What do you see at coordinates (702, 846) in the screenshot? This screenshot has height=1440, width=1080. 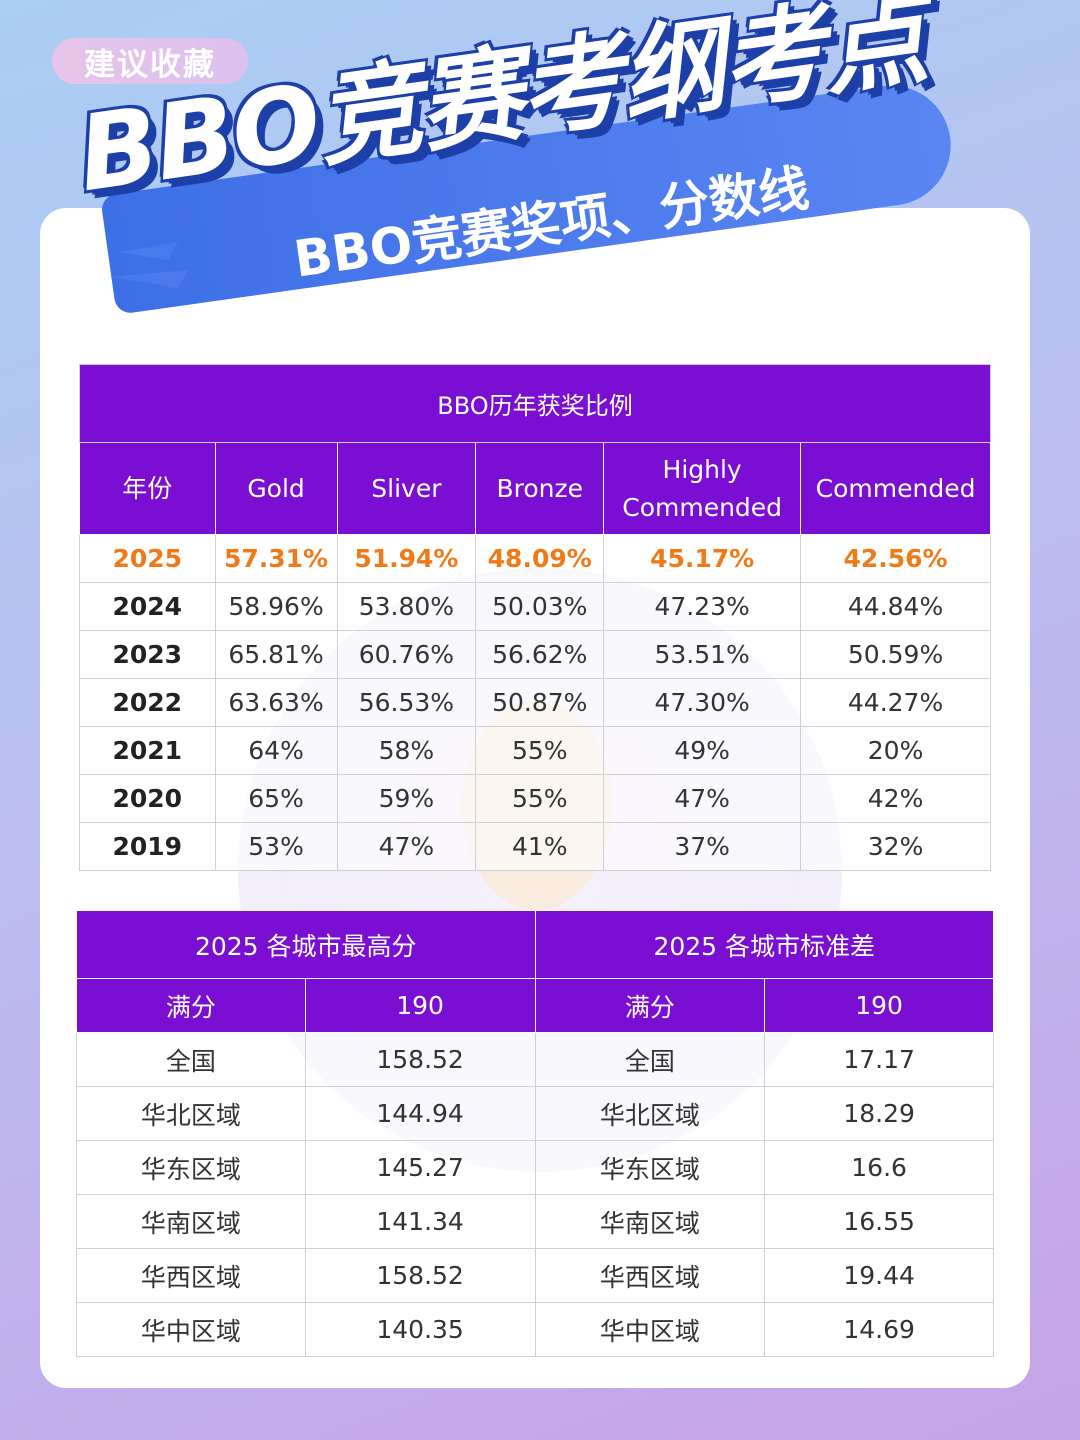 I see `ratio-cell: 37%` at bounding box center [702, 846].